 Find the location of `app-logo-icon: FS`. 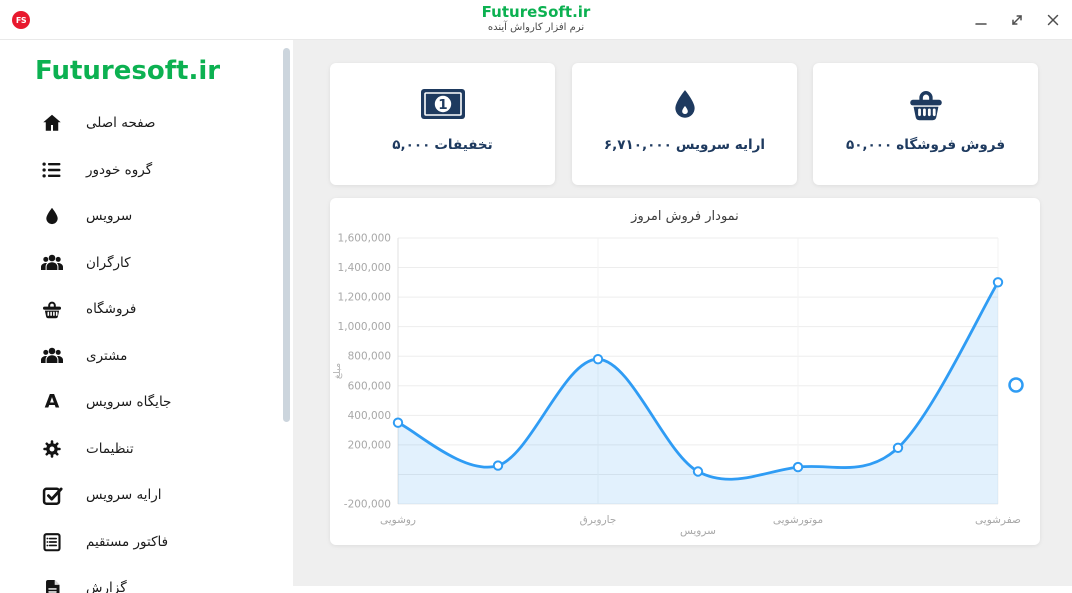

app-logo-icon: FS is located at coordinates (21, 20).